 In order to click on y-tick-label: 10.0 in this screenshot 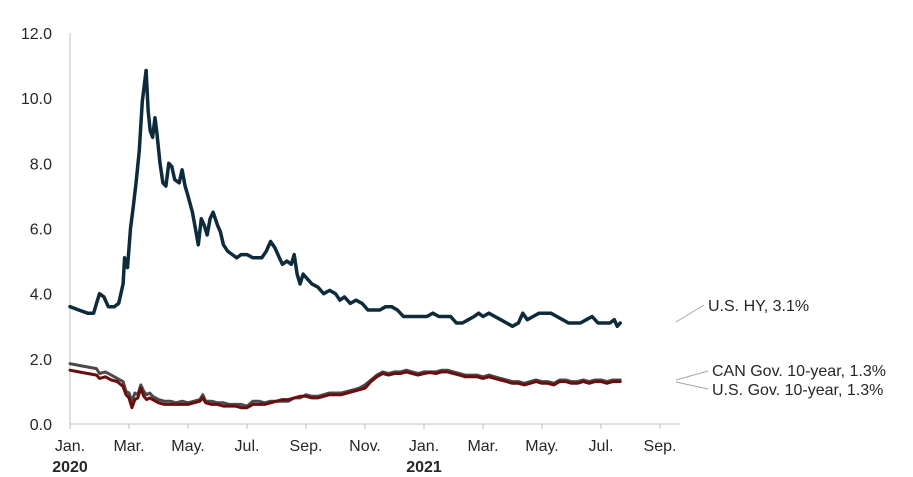, I will do `click(36, 99)`.